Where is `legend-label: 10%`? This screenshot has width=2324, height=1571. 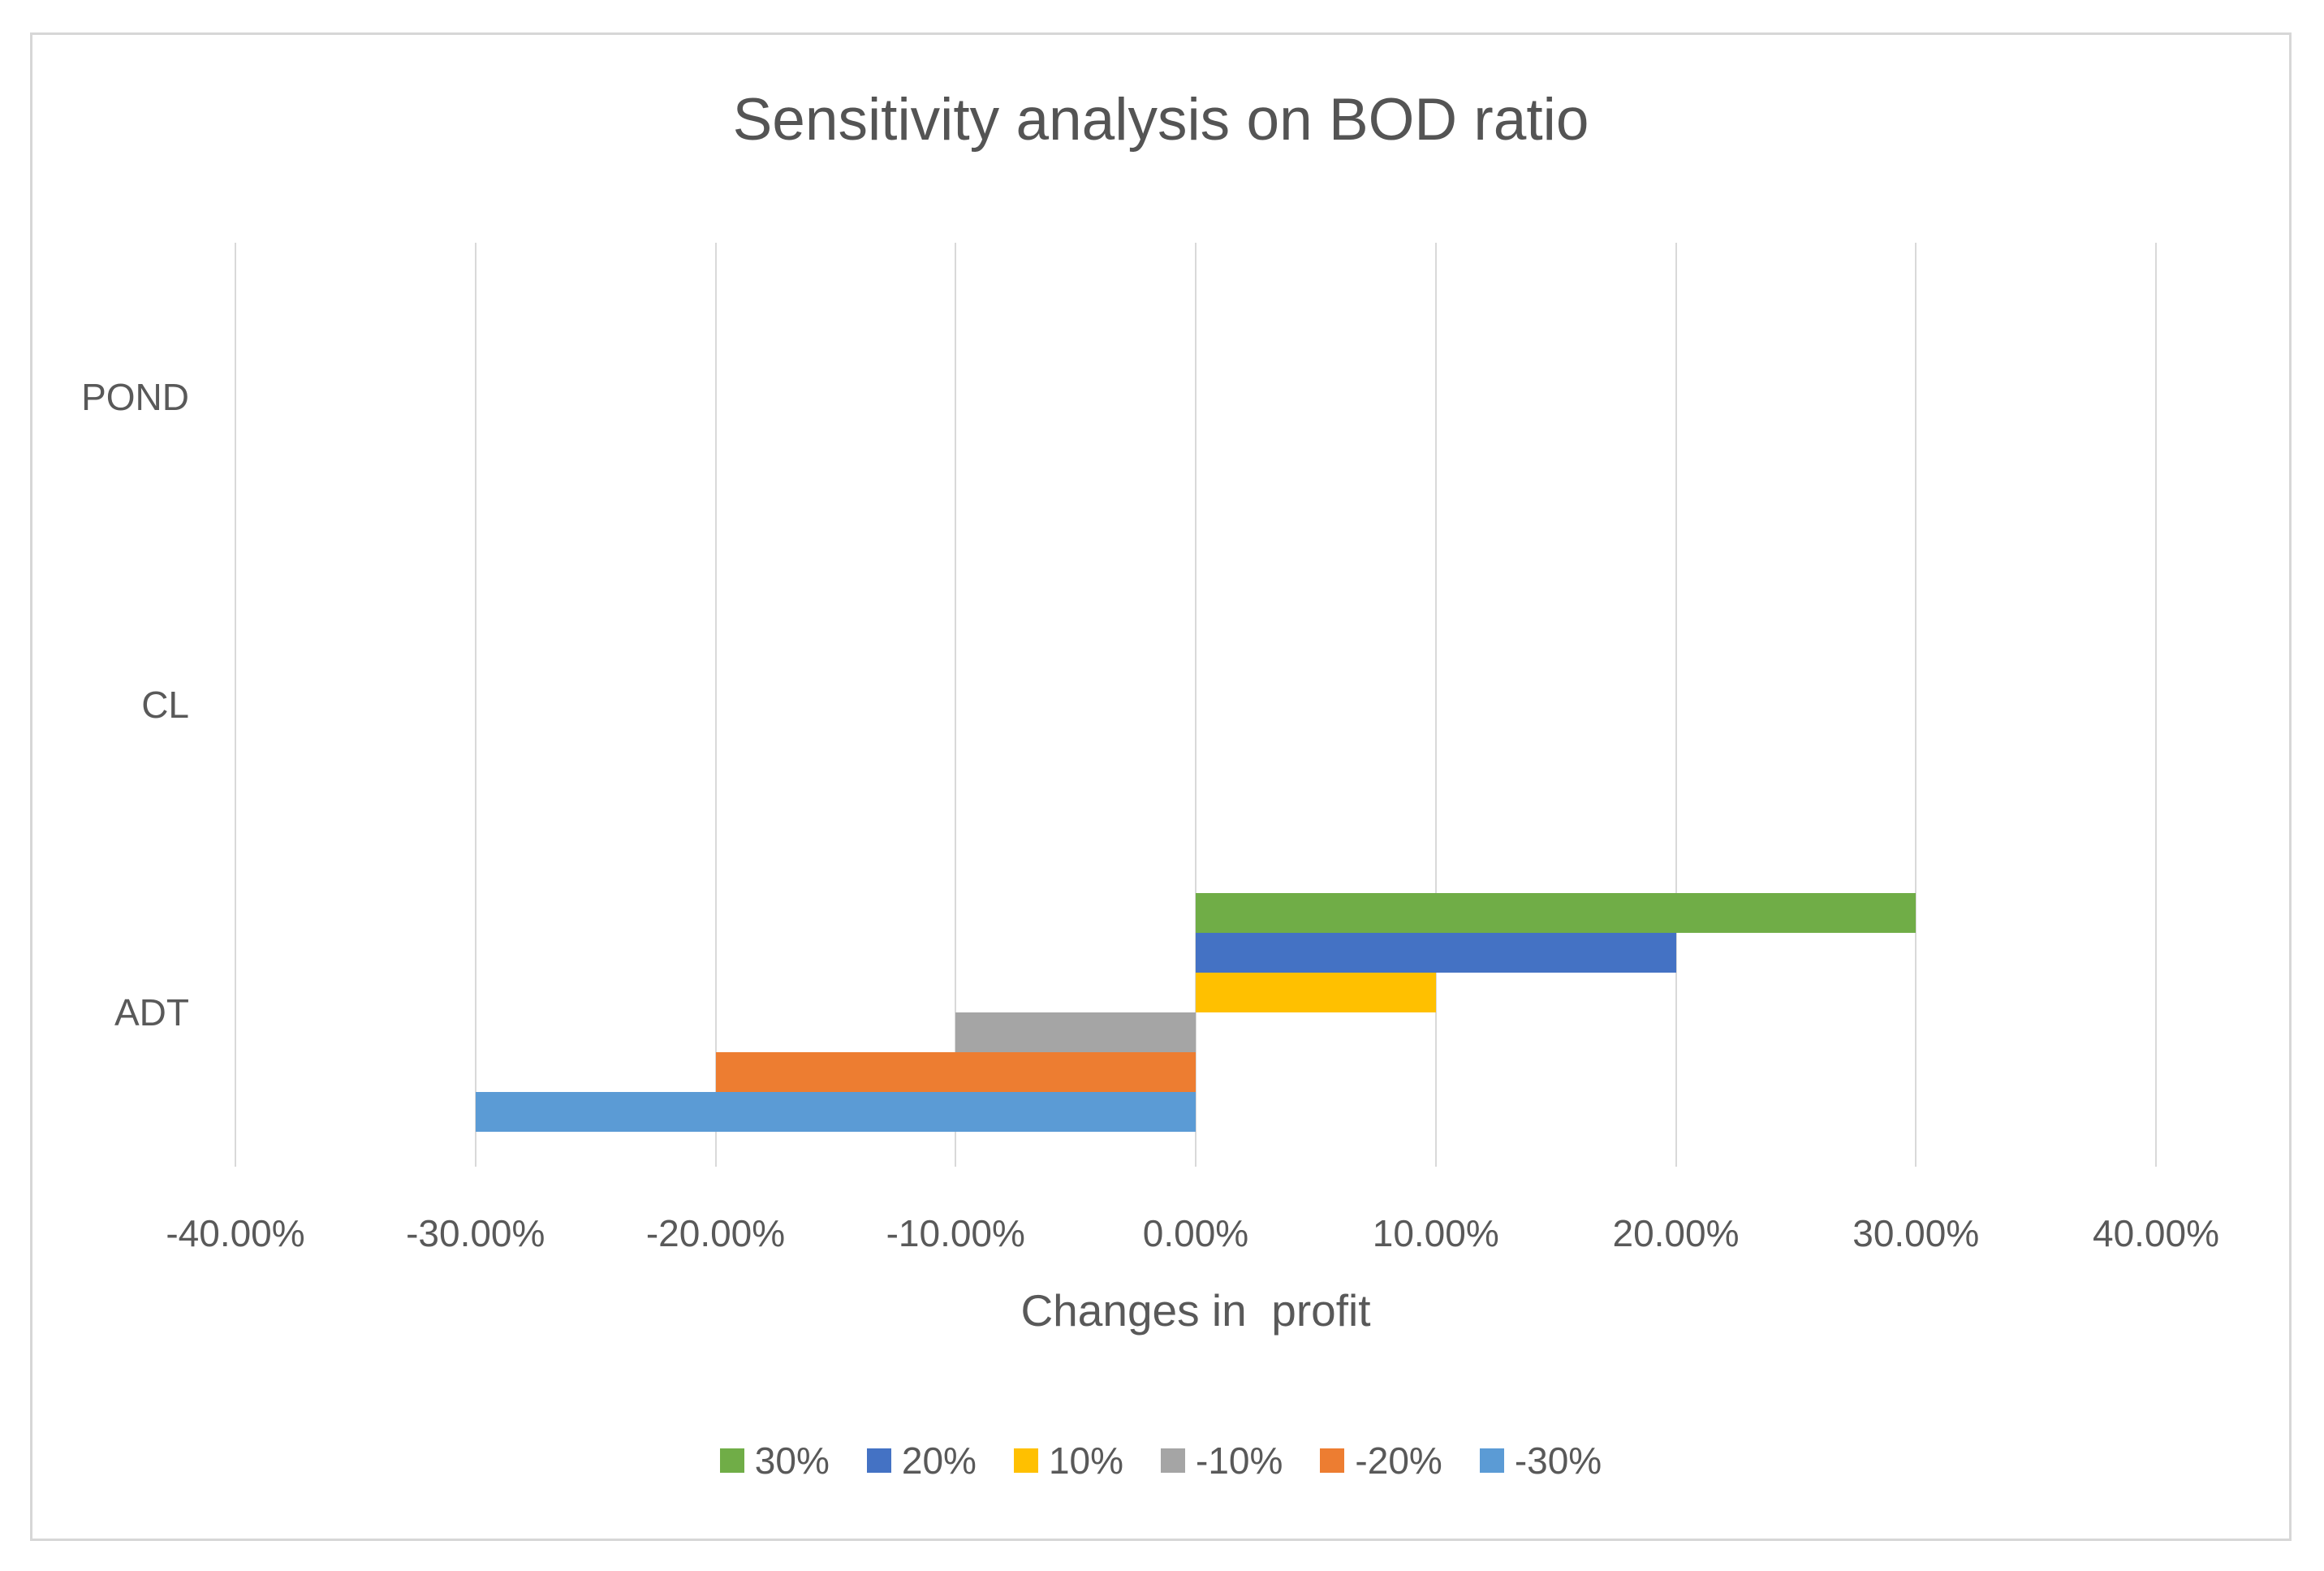 legend-label: 10% is located at coordinates (1086, 1460).